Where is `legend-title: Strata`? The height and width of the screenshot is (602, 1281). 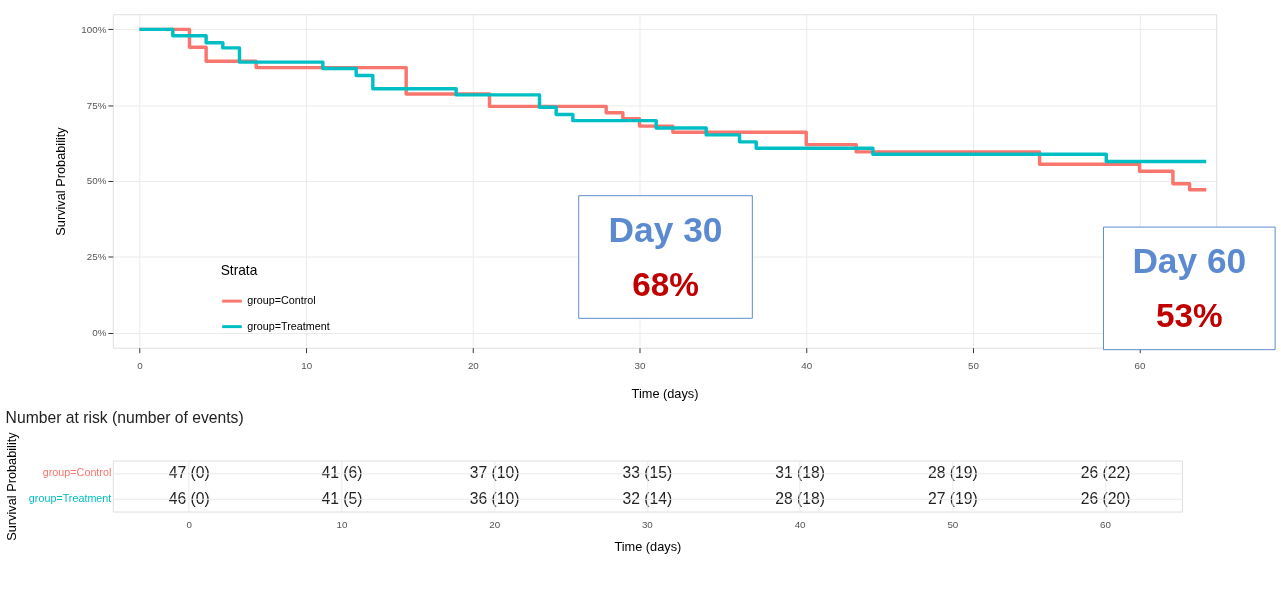 legend-title: Strata is located at coordinates (239, 271).